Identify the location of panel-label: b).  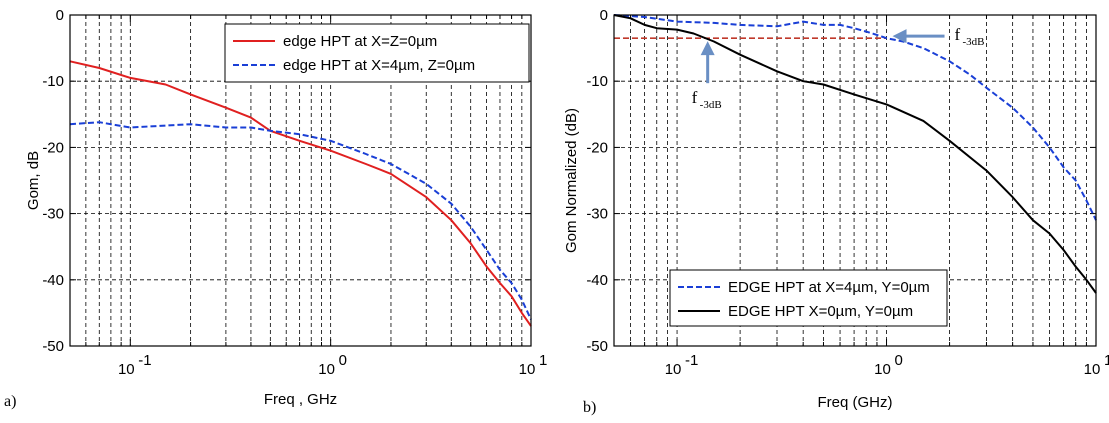
(589, 407).